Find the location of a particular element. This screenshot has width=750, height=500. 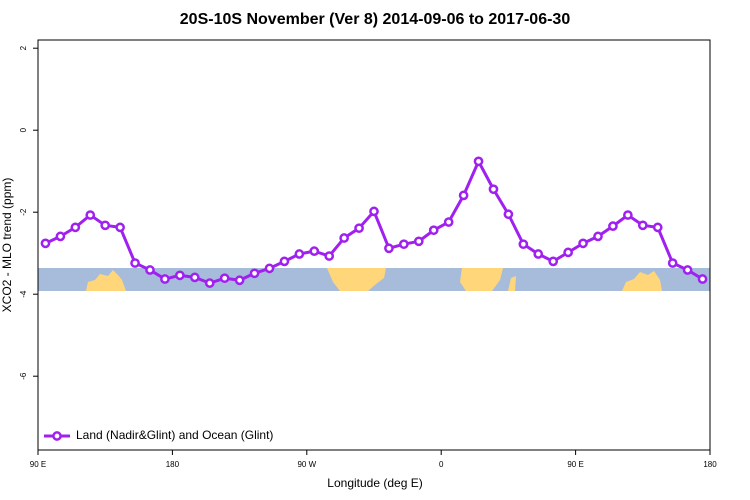

legend-label: Land (Nadir&Glint) and Ocean (Glint) is located at coordinates (174, 435).